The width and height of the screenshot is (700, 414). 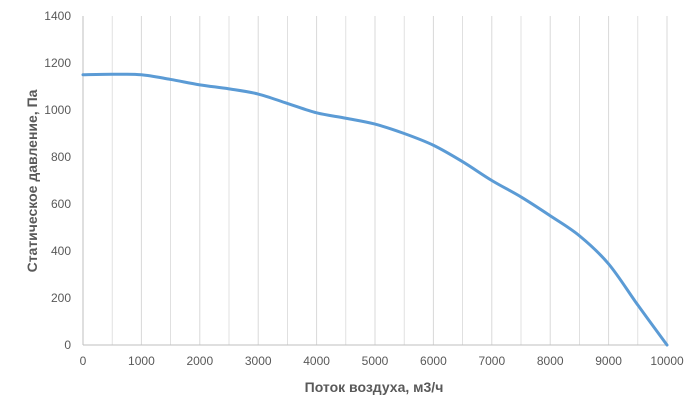 I want to click on x-axis-title: Поток воздуха, м3/ч, so click(x=374, y=387).